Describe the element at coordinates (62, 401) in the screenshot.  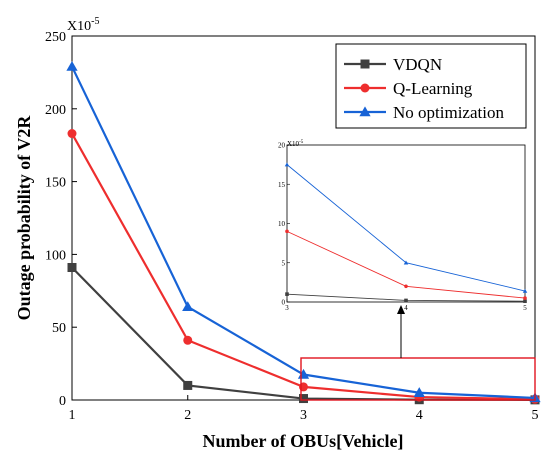
I see `y-tick-label: 0` at that location.